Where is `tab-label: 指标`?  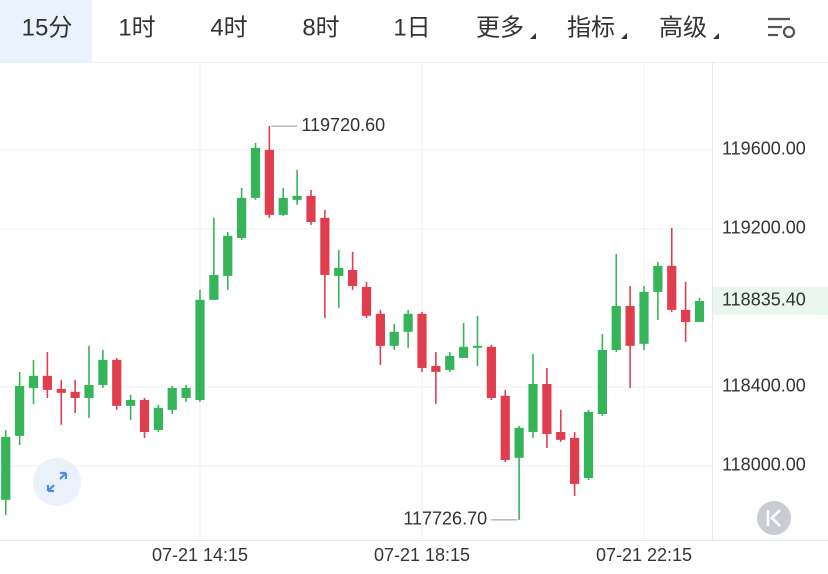
tab-label: 指标 is located at coordinates (591, 27).